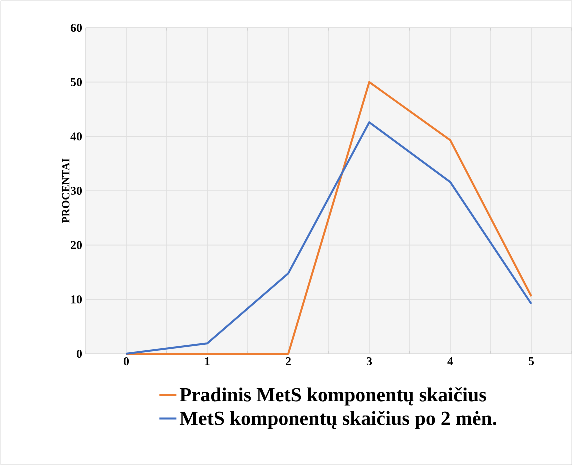 The image size is (573, 466). I want to click on y-tick-label: 50, so click(76, 82).